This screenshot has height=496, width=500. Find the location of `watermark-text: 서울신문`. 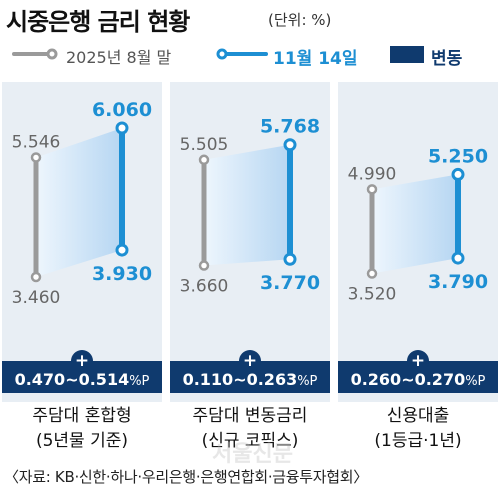

watermark-text: 서울신문 is located at coordinates (252, 454).